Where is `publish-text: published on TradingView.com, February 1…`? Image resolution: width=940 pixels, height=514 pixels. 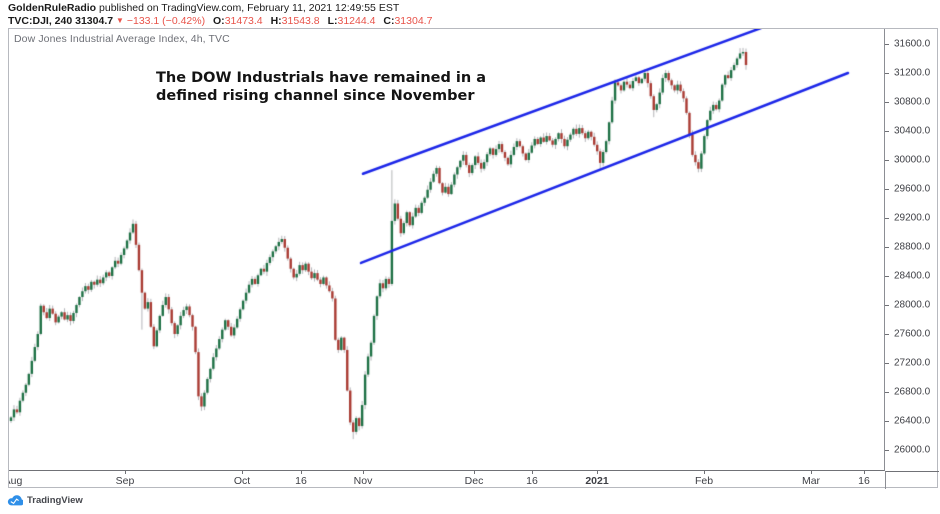
publish-text: published on TradingView.com, February 1… is located at coordinates (249, 8).